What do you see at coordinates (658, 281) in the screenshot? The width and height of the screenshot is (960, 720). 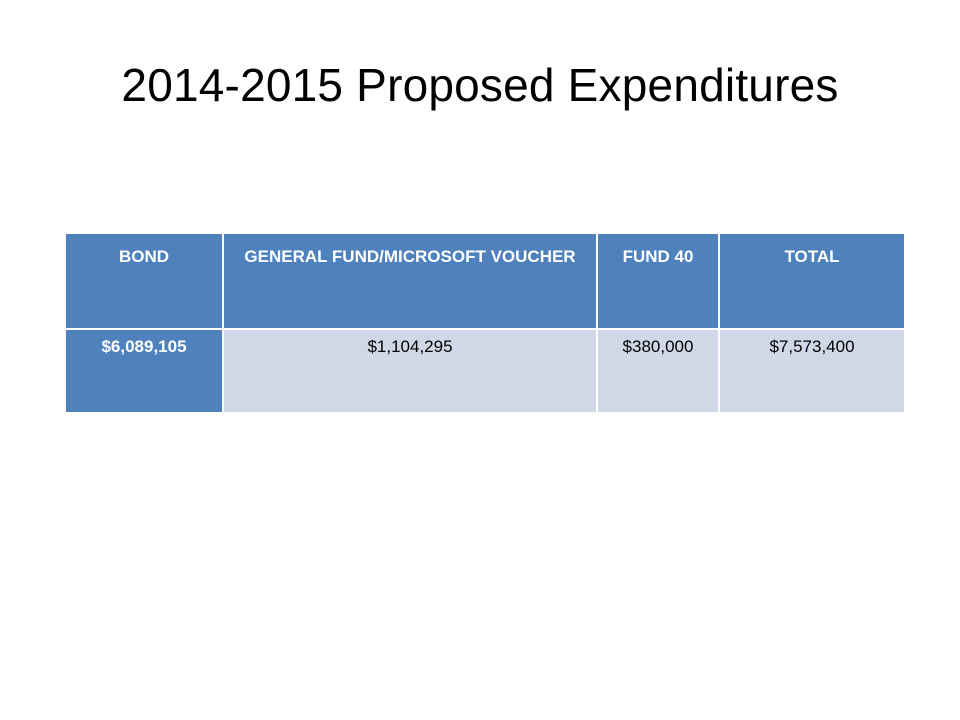 I see `header-fund-40: FUND 40` at bounding box center [658, 281].